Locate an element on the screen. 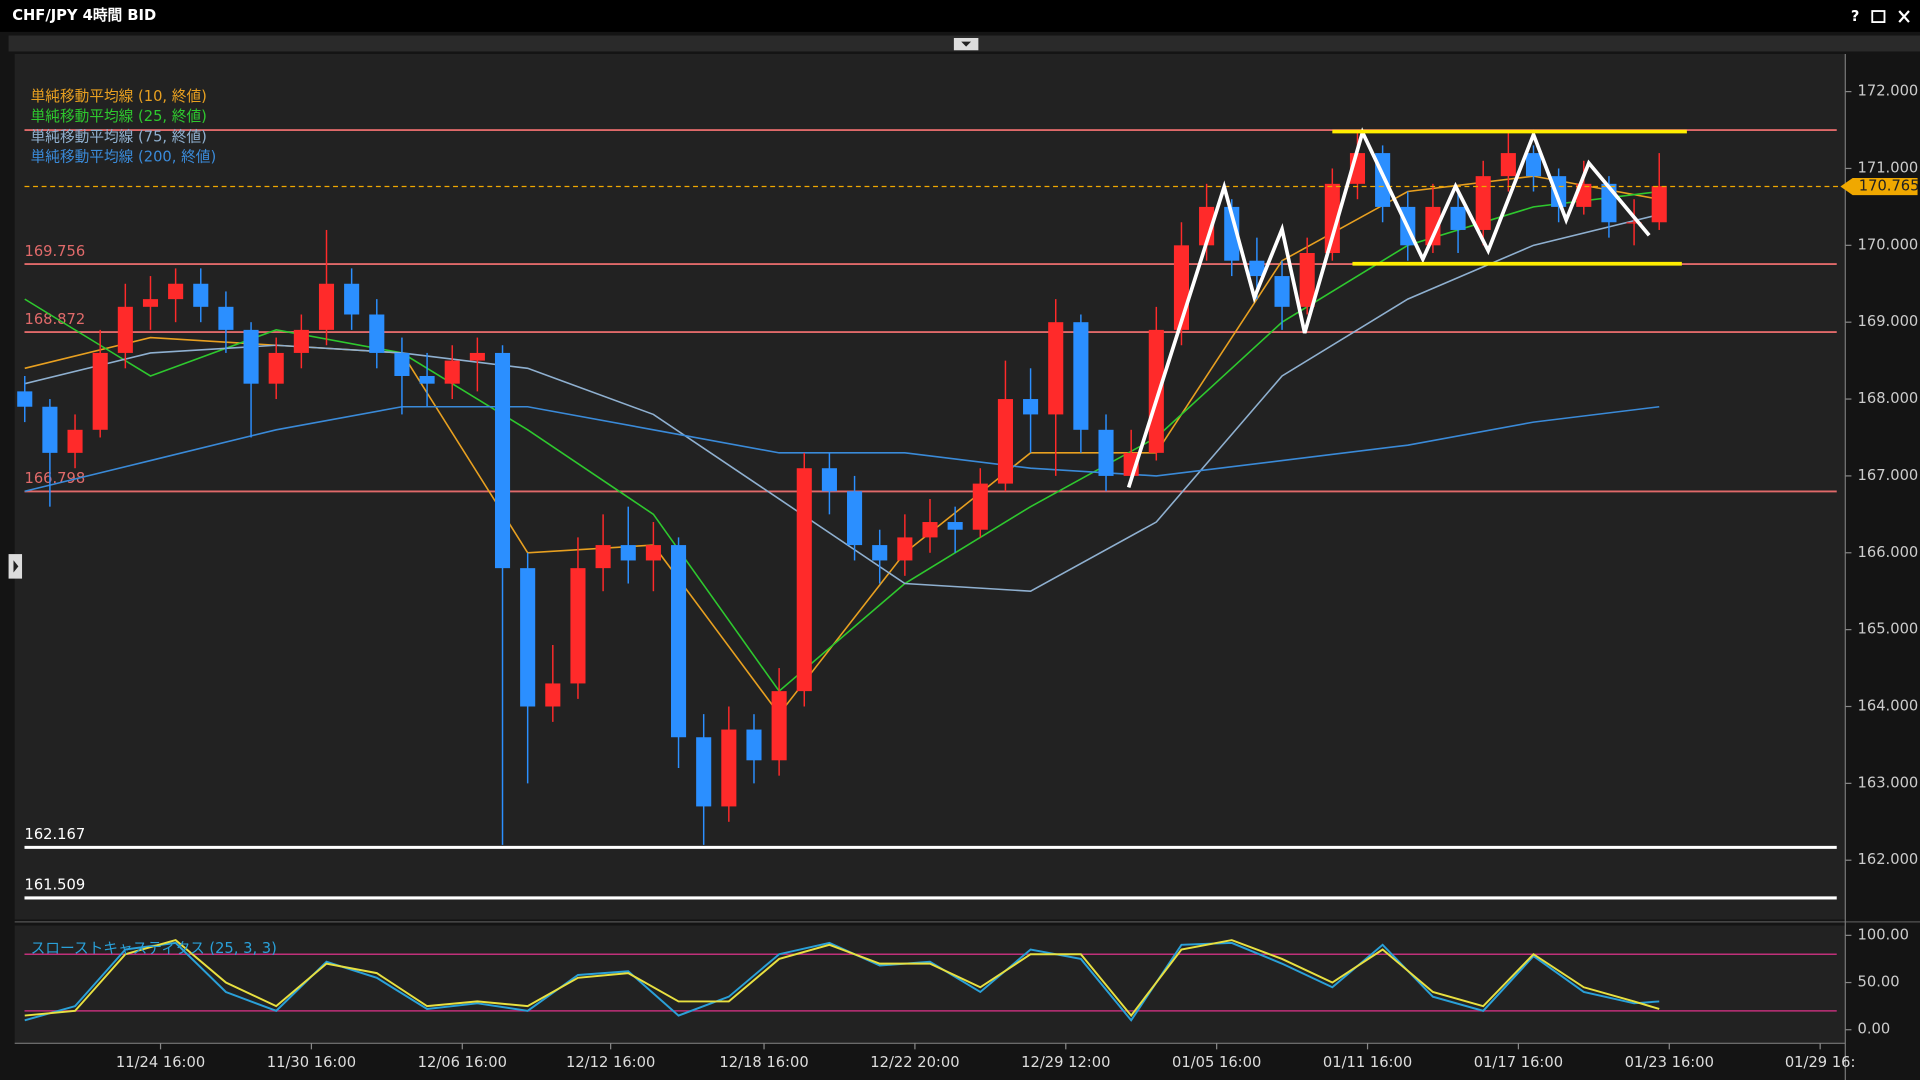 This screenshot has height=1080, width=1920. maximize-button is located at coordinates (1878, 16).